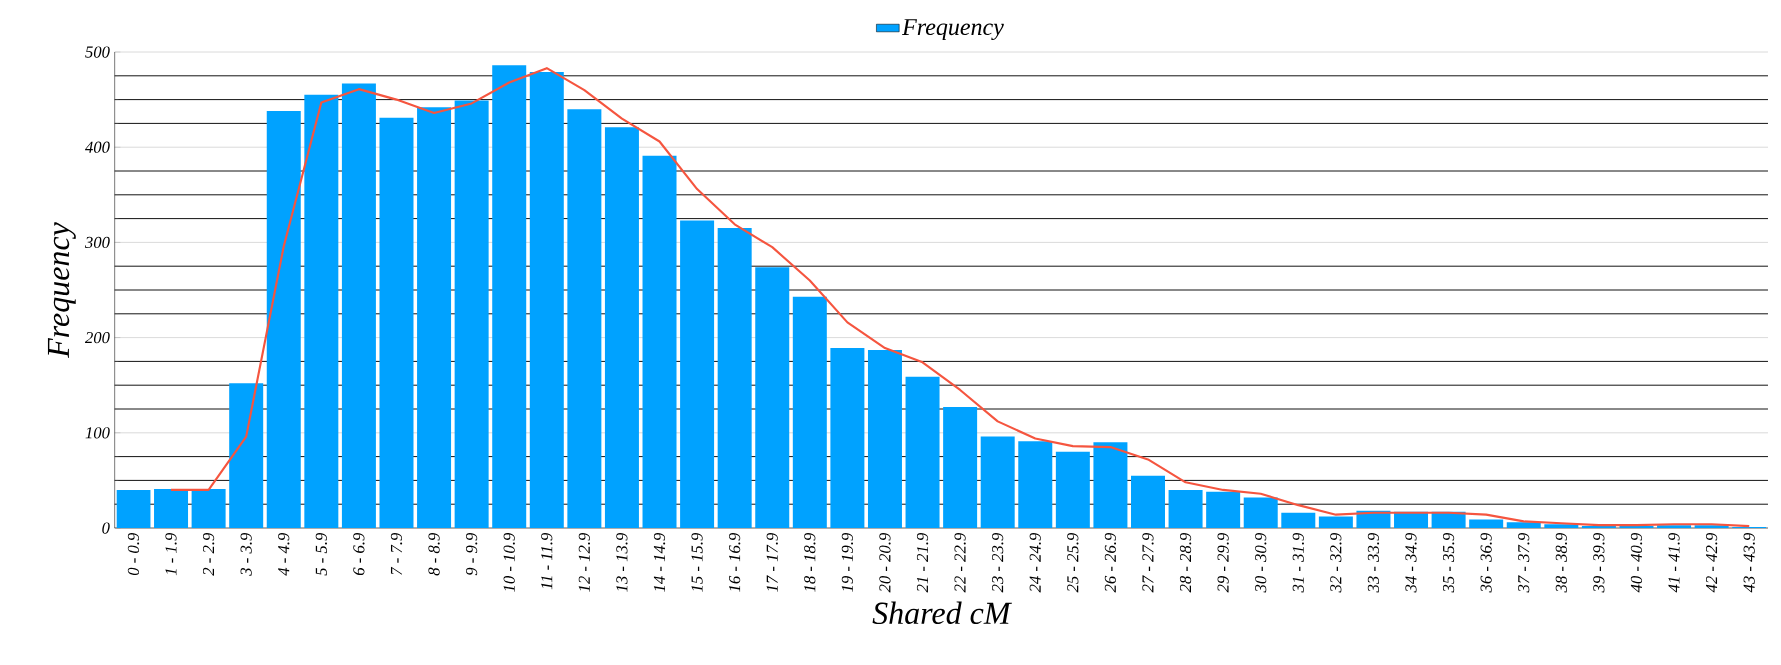  Describe the element at coordinates (772, 562) in the screenshot. I see `x-tick-label: 17 - 17.9` at that location.